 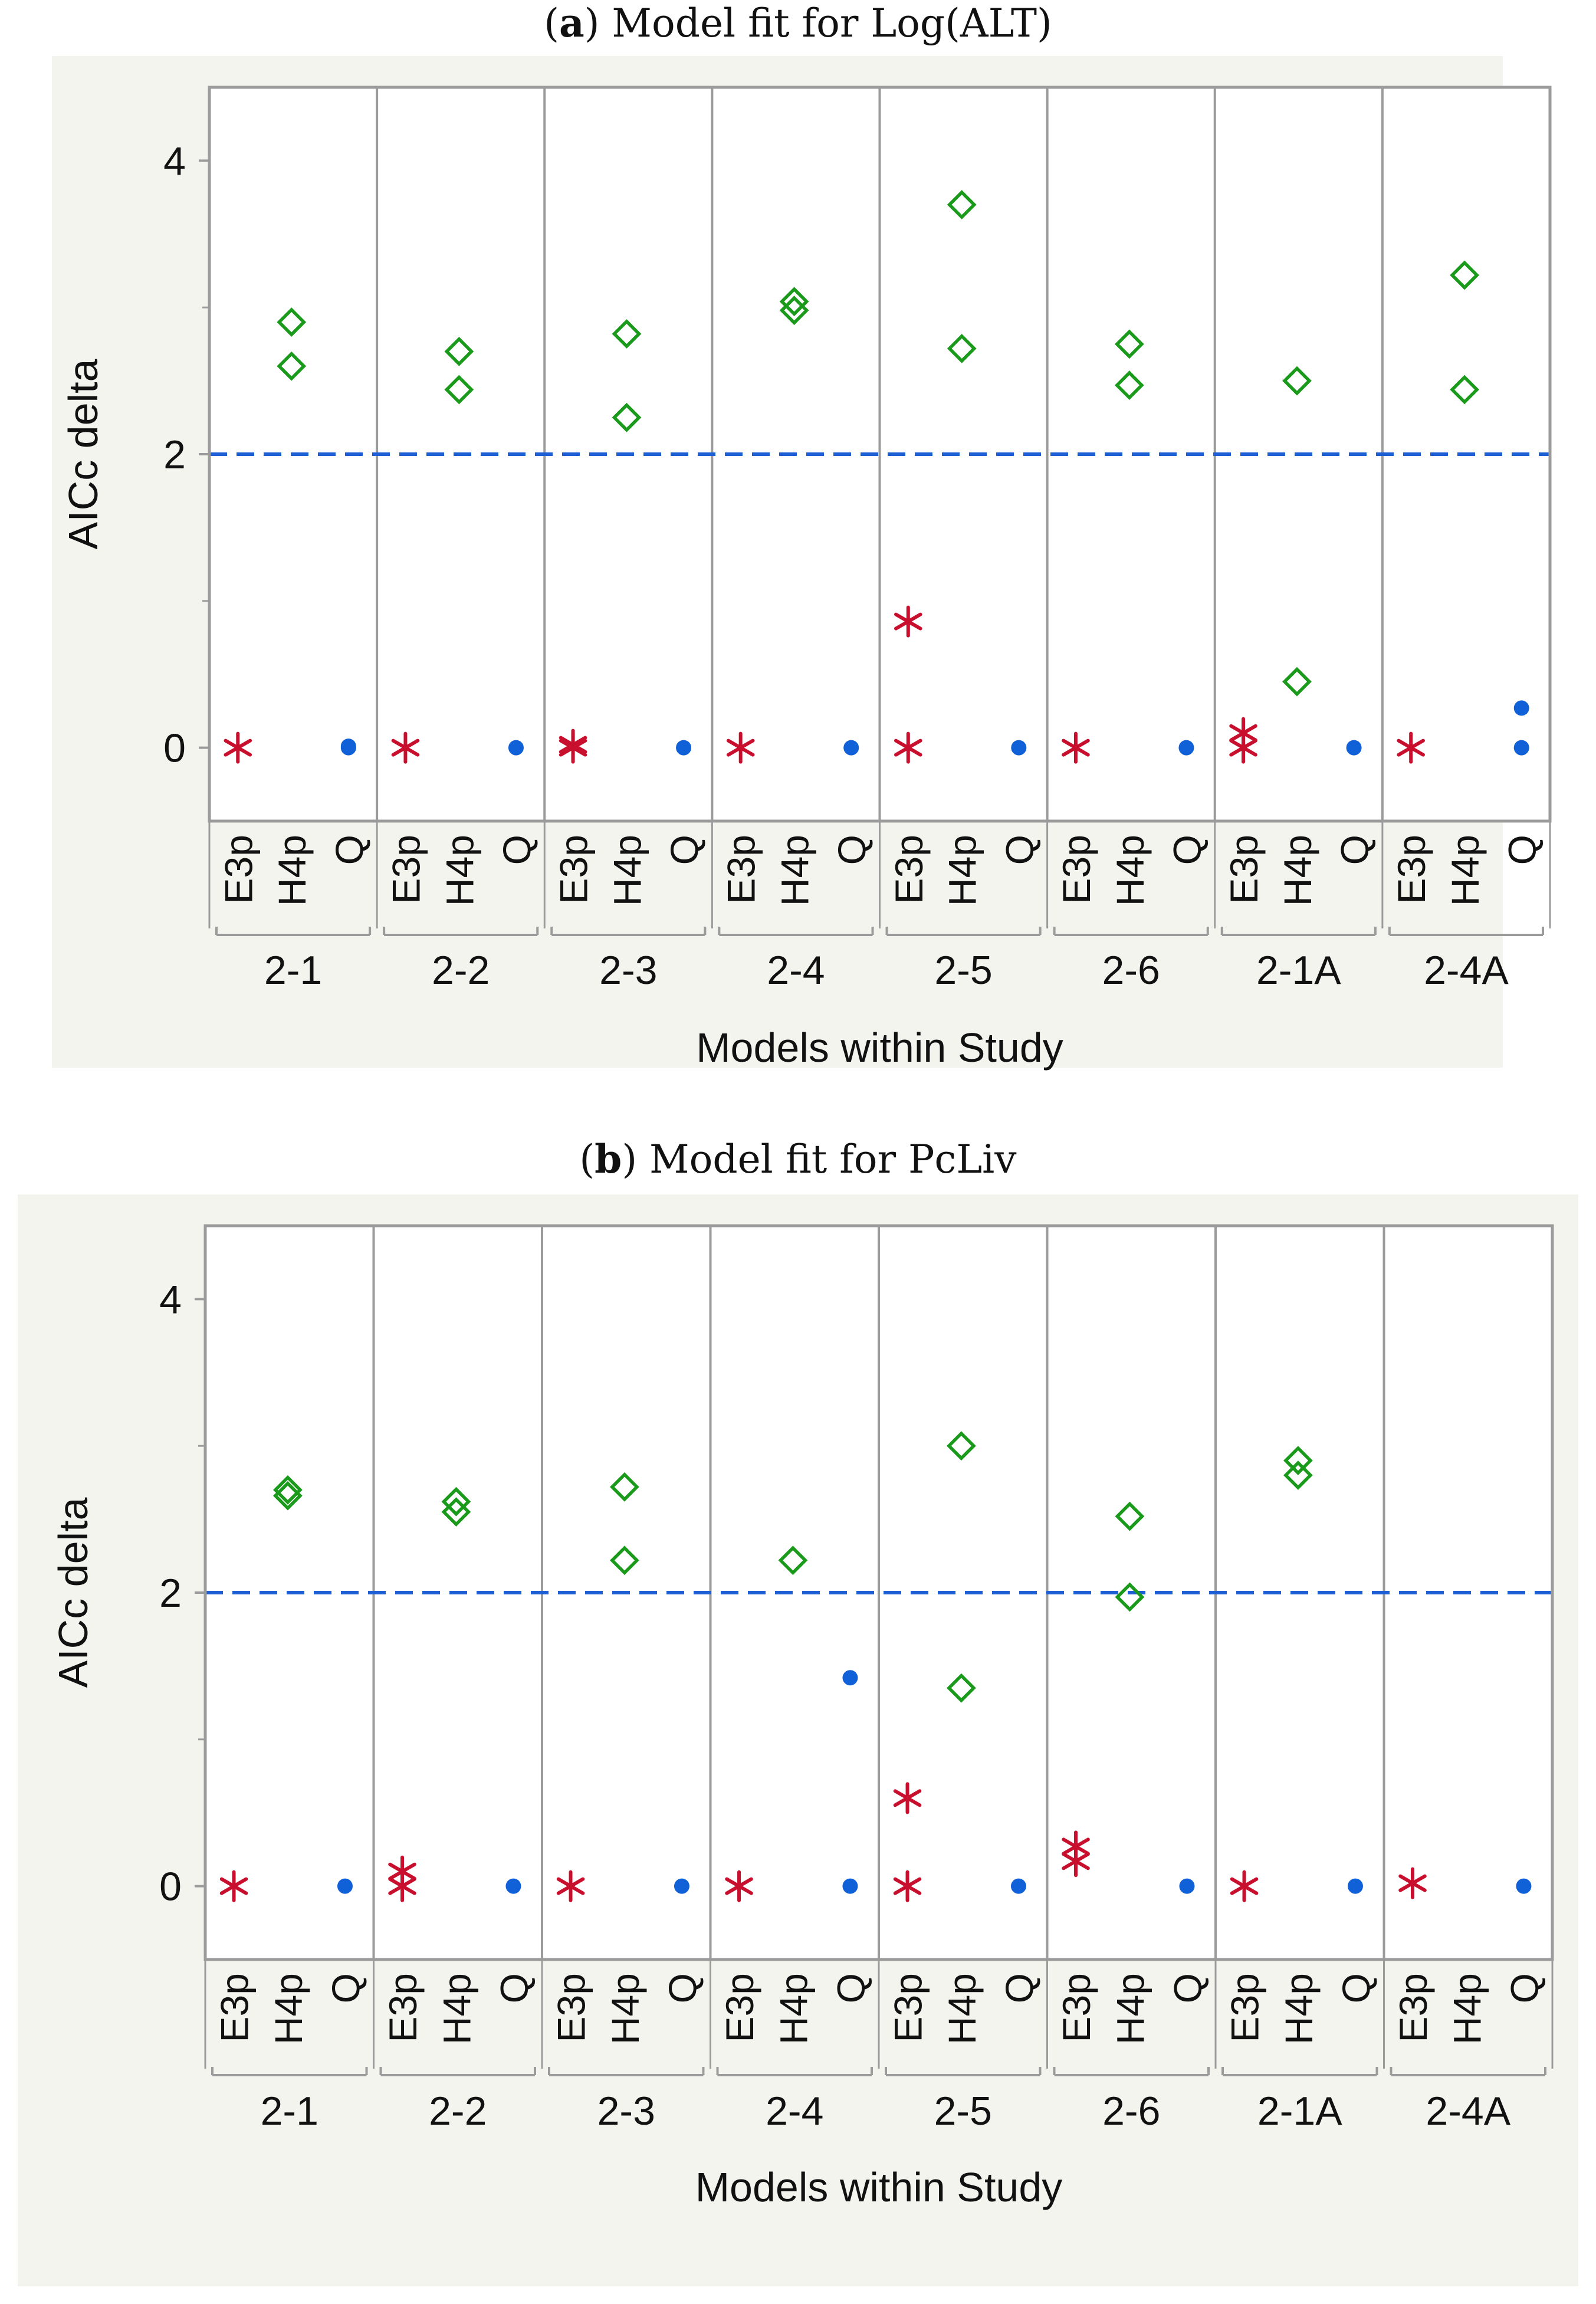 I want to click on point-E3p-2-5-stroke, so click(x=908, y=1798).